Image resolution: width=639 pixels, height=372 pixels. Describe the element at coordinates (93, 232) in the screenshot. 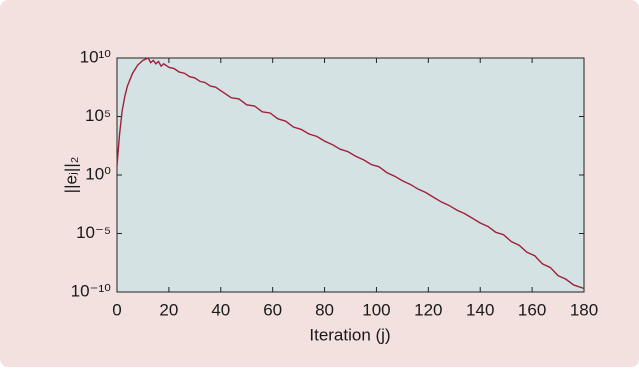

I see `y-tick-label: 10⁻⁵` at that location.